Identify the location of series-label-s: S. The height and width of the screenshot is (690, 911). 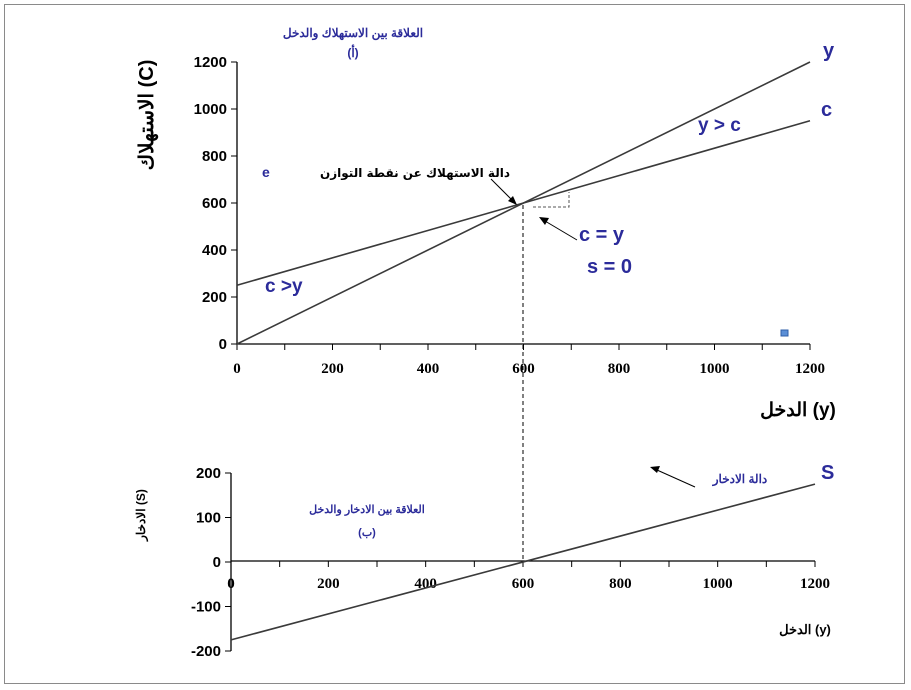
(827, 473).